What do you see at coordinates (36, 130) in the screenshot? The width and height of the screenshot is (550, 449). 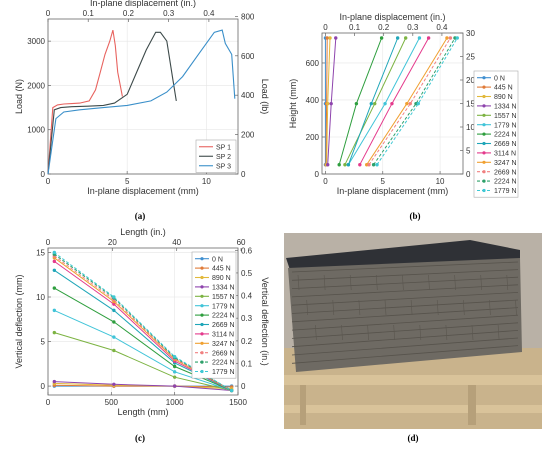 I see `y-tick-label: 1000` at bounding box center [36, 130].